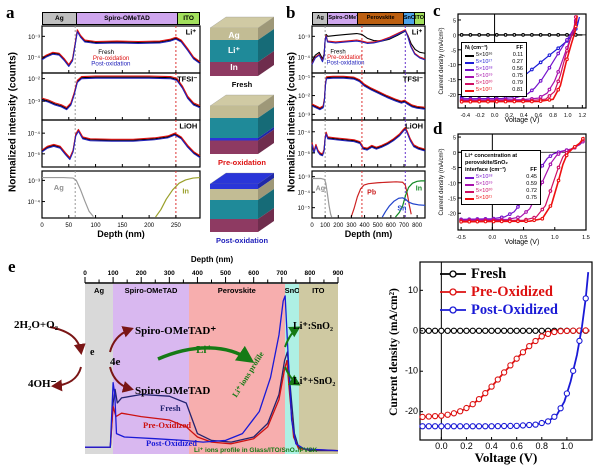 This screenshot has height=471, width=600. Describe the element at coordinates (453, 169) in the screenshot. I see `svg-text: -5` at that location.